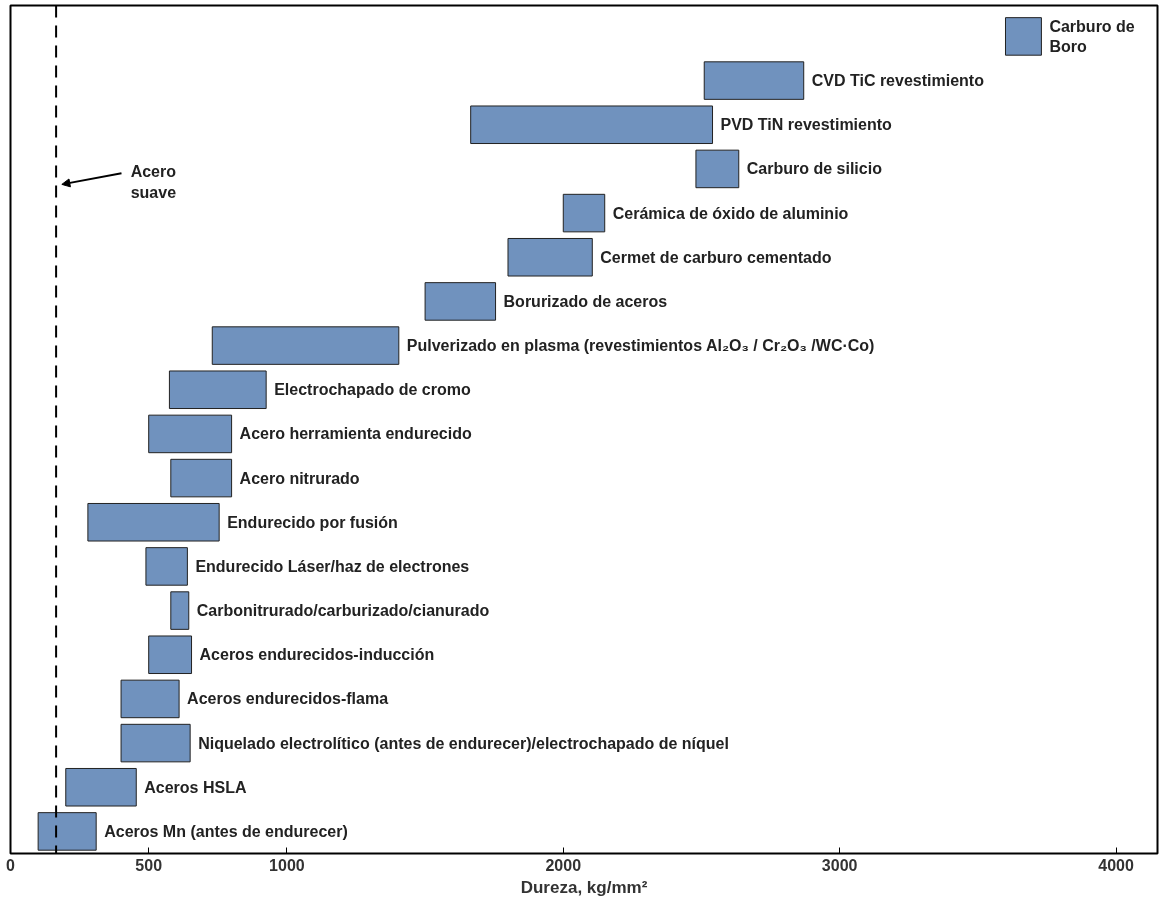 Image resolution: width=1165 pixels, height=899 pixels. Describe the element at coordinates (1116, 865) in the screenshot. I see `x-tick-label: 4000` at that location.